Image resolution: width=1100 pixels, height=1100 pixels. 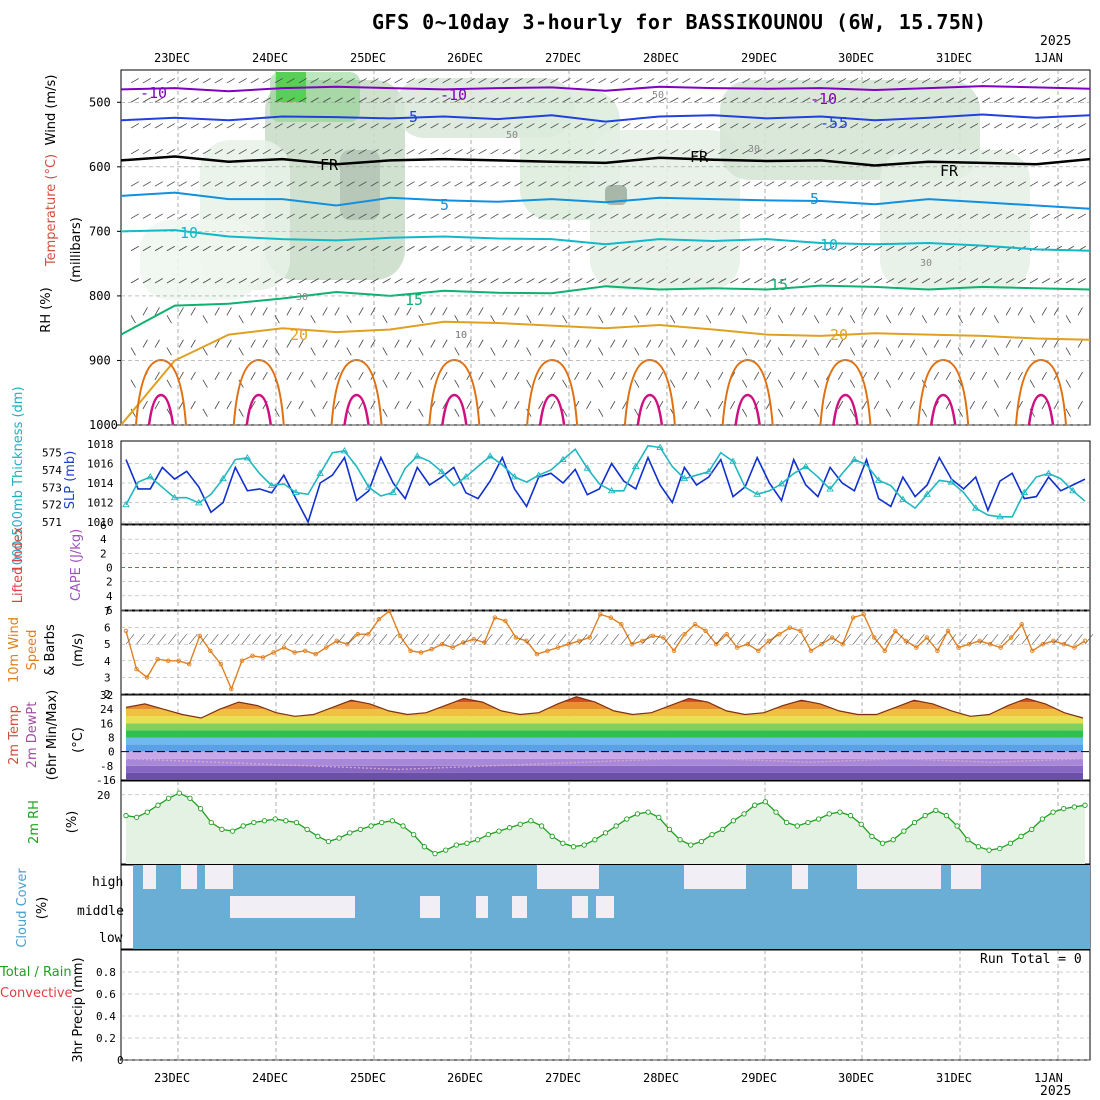 What do you see at coordinates (32, 650) in the screenshot?
I see `side-label-speed: Speed` at bounding box center [32, 650].